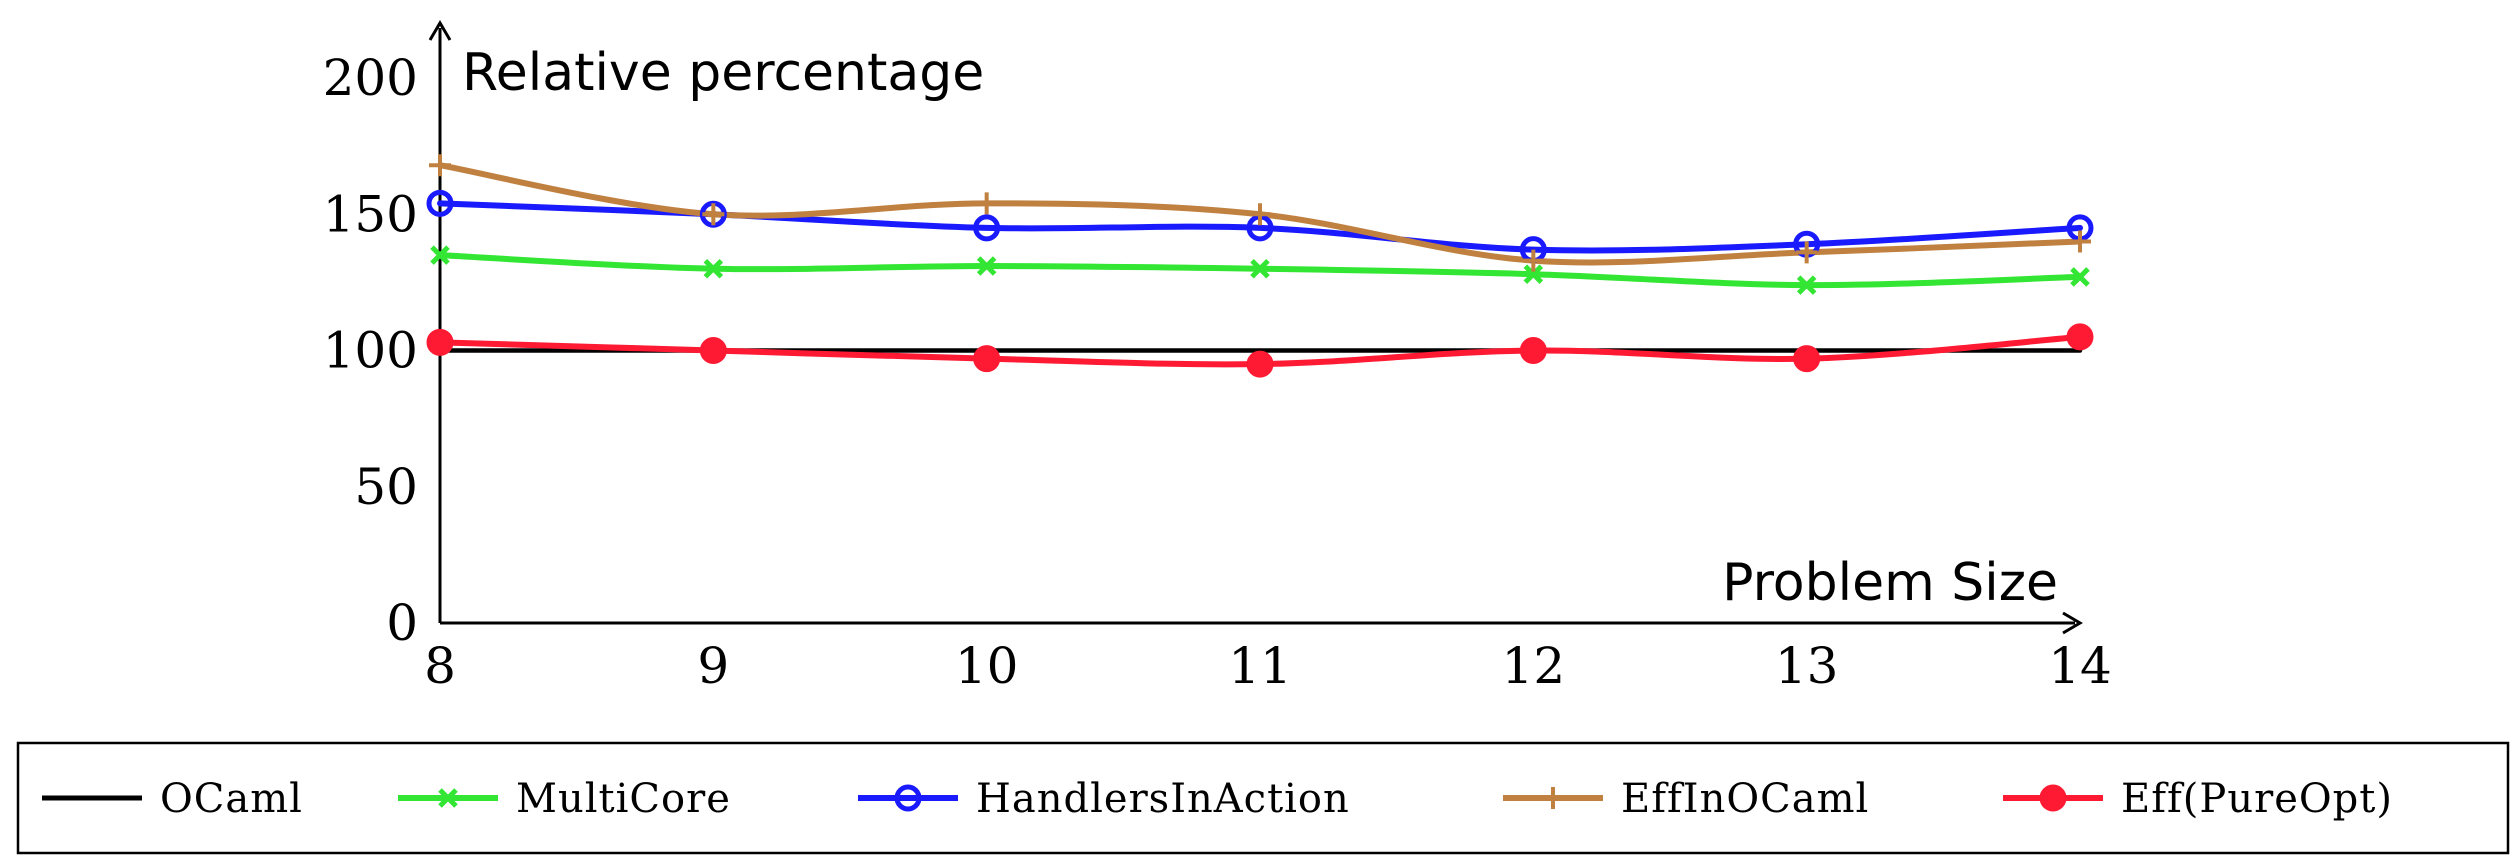 This screenshot has width=2518, height=868. I want to click on y-ticks: 0 50 100 150 200, so click(370, 350).